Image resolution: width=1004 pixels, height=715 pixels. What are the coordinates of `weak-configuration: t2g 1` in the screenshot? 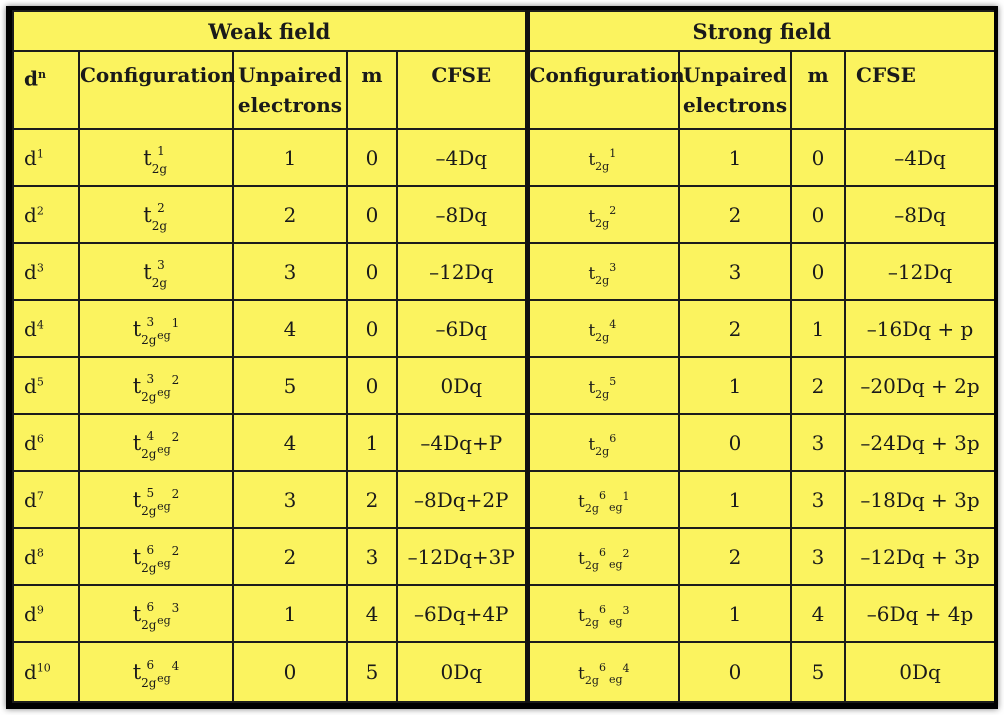 It's located at (155, 159).